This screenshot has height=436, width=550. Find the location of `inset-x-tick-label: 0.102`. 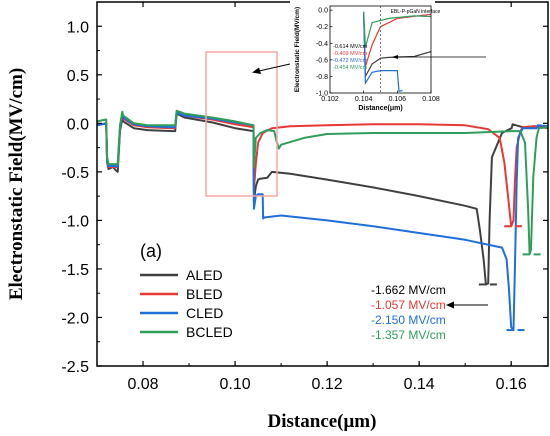

inset-x-tick-label: 0.102 is located at coordinates (330, 99).